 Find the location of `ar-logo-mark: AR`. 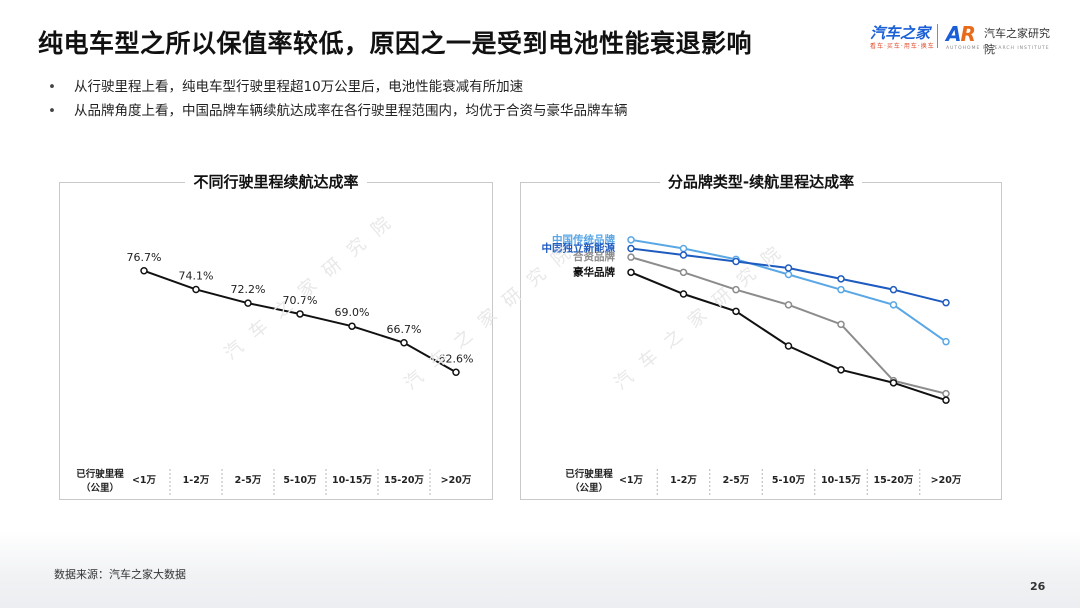

ar-logo-mark: AR is located at coordinates (961, 34).